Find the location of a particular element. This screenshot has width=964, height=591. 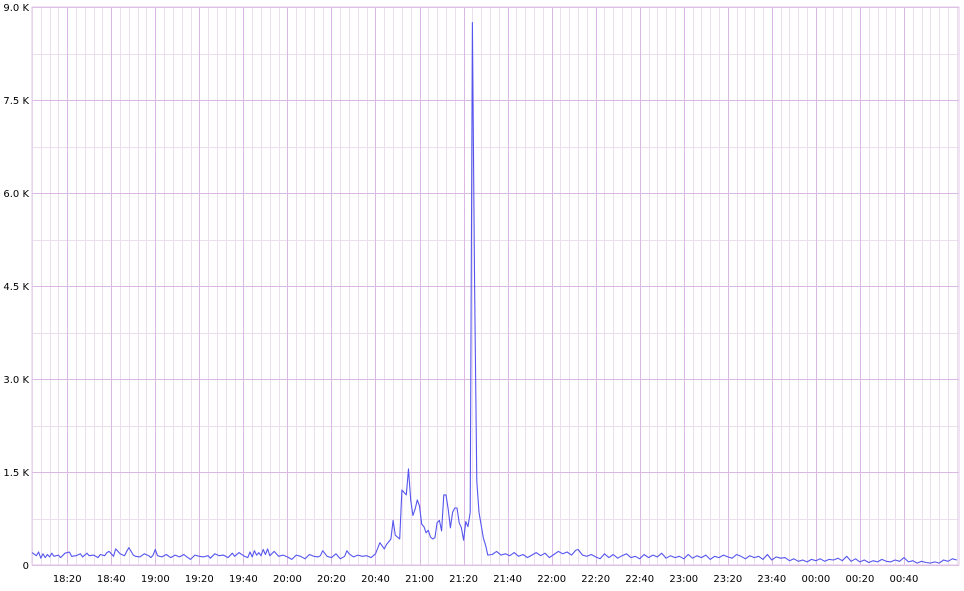

x-tick-label: 00:40 is located at coordinates (904, 579).